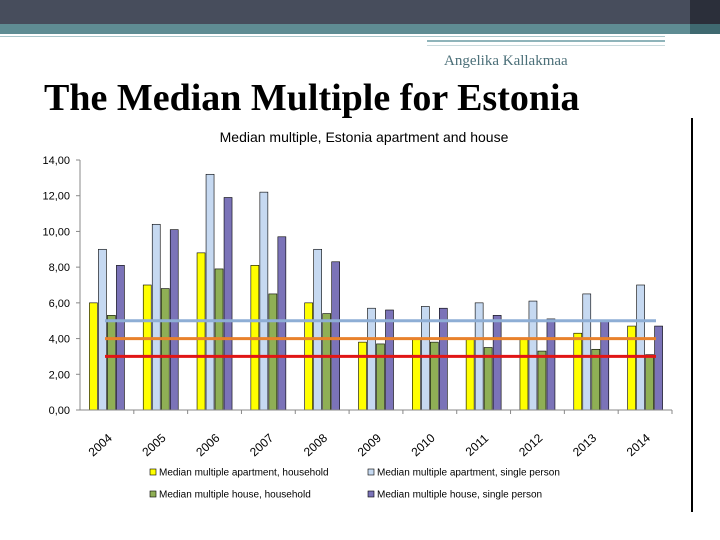 Image resolution: width=720 pixels, height=540 pixels. I want to click on legend-label: Median multiple apartment, household, so click(244, 473).